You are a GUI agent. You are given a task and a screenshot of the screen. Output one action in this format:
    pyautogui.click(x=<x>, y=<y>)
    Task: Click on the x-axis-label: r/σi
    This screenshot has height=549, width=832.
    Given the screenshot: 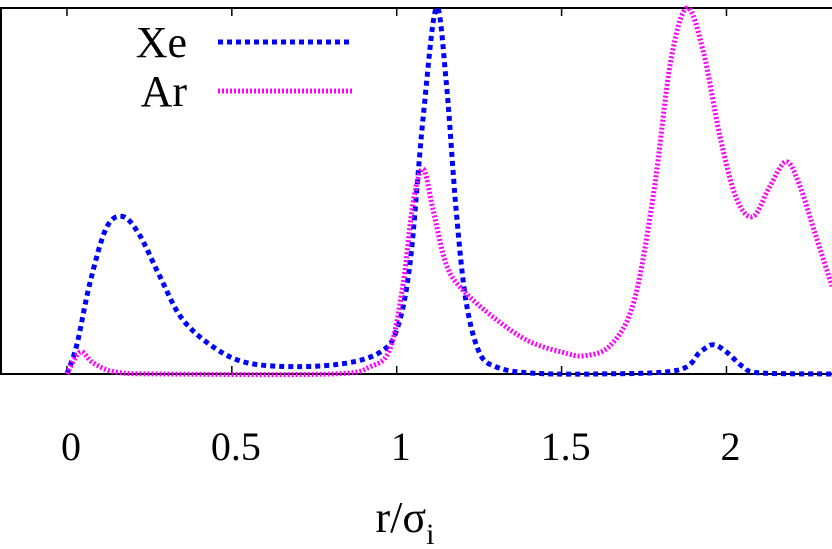 What is the action you would take?
    pyautogui.click(x=405, y=521)
    